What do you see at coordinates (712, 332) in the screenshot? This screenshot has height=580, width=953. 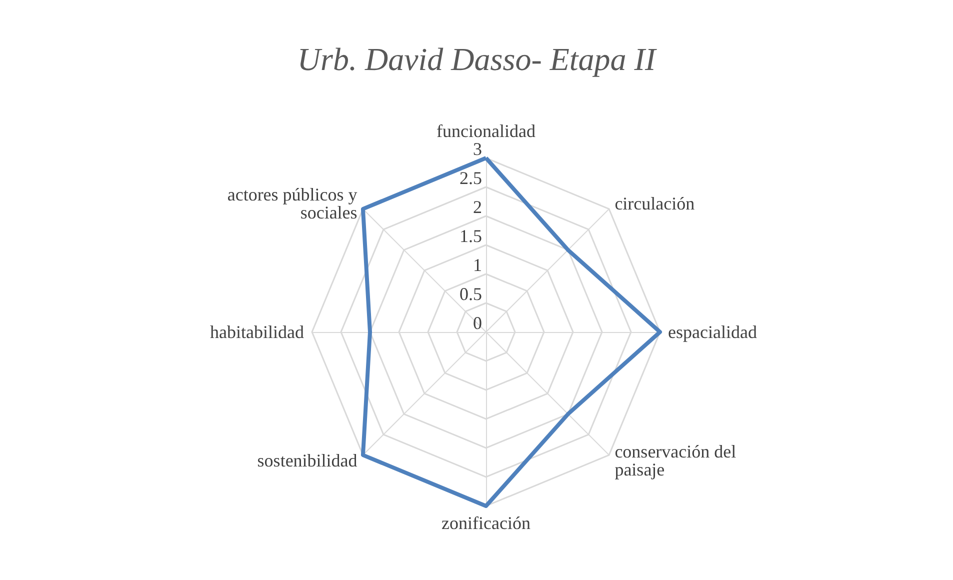 I see `spoke-label: espacialidad` at bounding box center [712, 332].